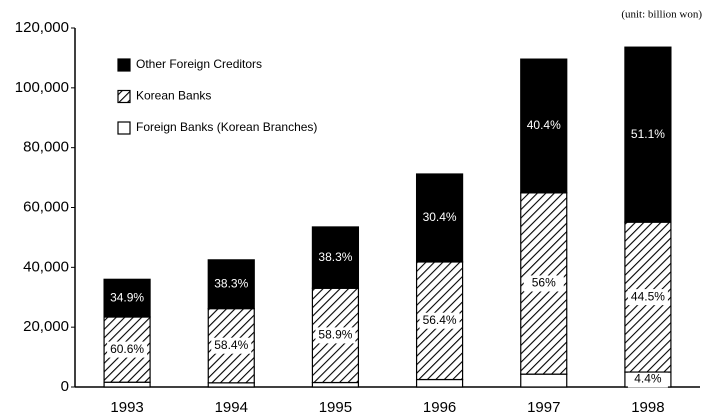  What do you see at coordinates (199, 64) in the screenshot?
I see `legend-label: Other Foreign Creditors` at bounding box center [199, 64].